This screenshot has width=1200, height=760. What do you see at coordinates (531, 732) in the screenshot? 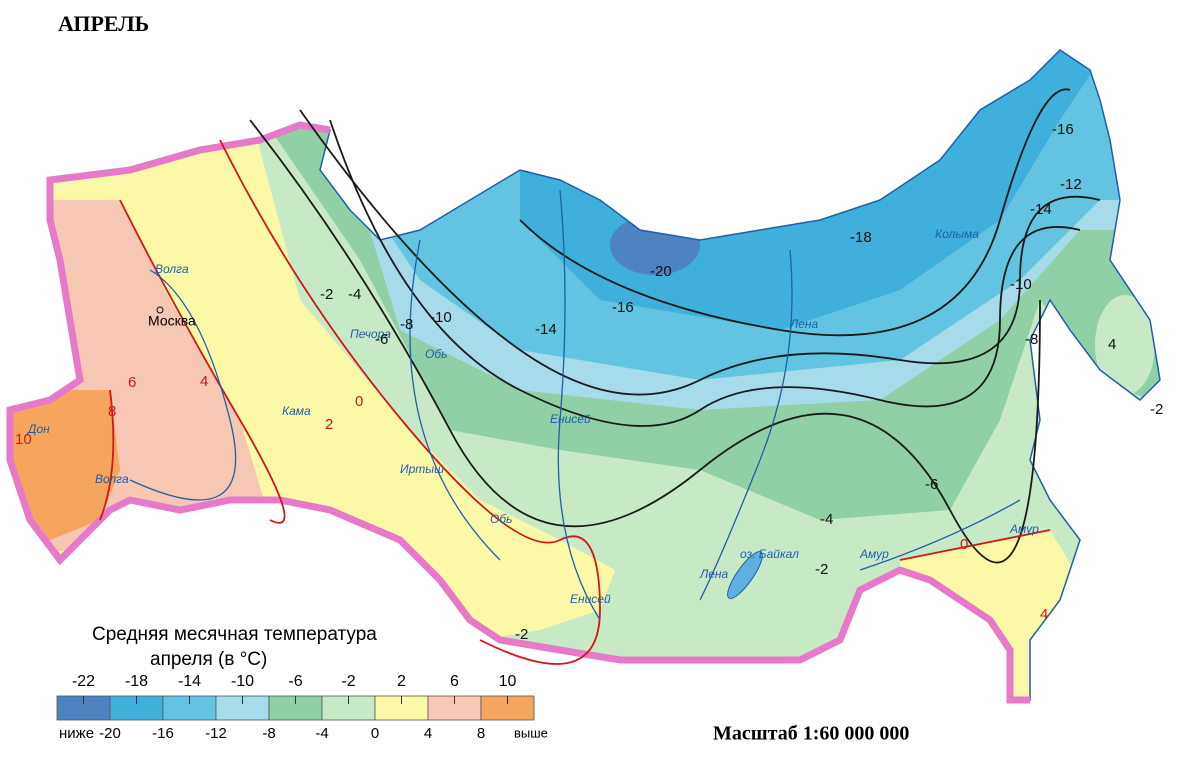
I see `legend-boundary-label: выше` at bounding box center [531, 732].